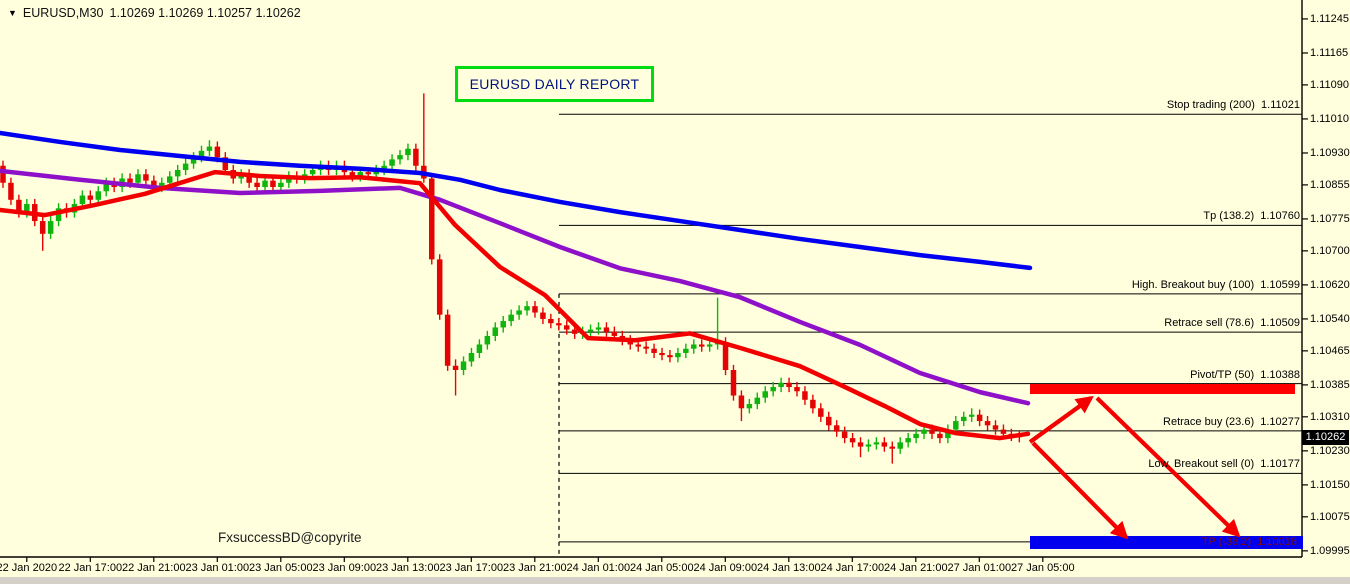  What do you see at coordinates (1330, 416) in the screenshot?
I see `price-axis-label: 1.10310` at bounding box center [1330, 416].